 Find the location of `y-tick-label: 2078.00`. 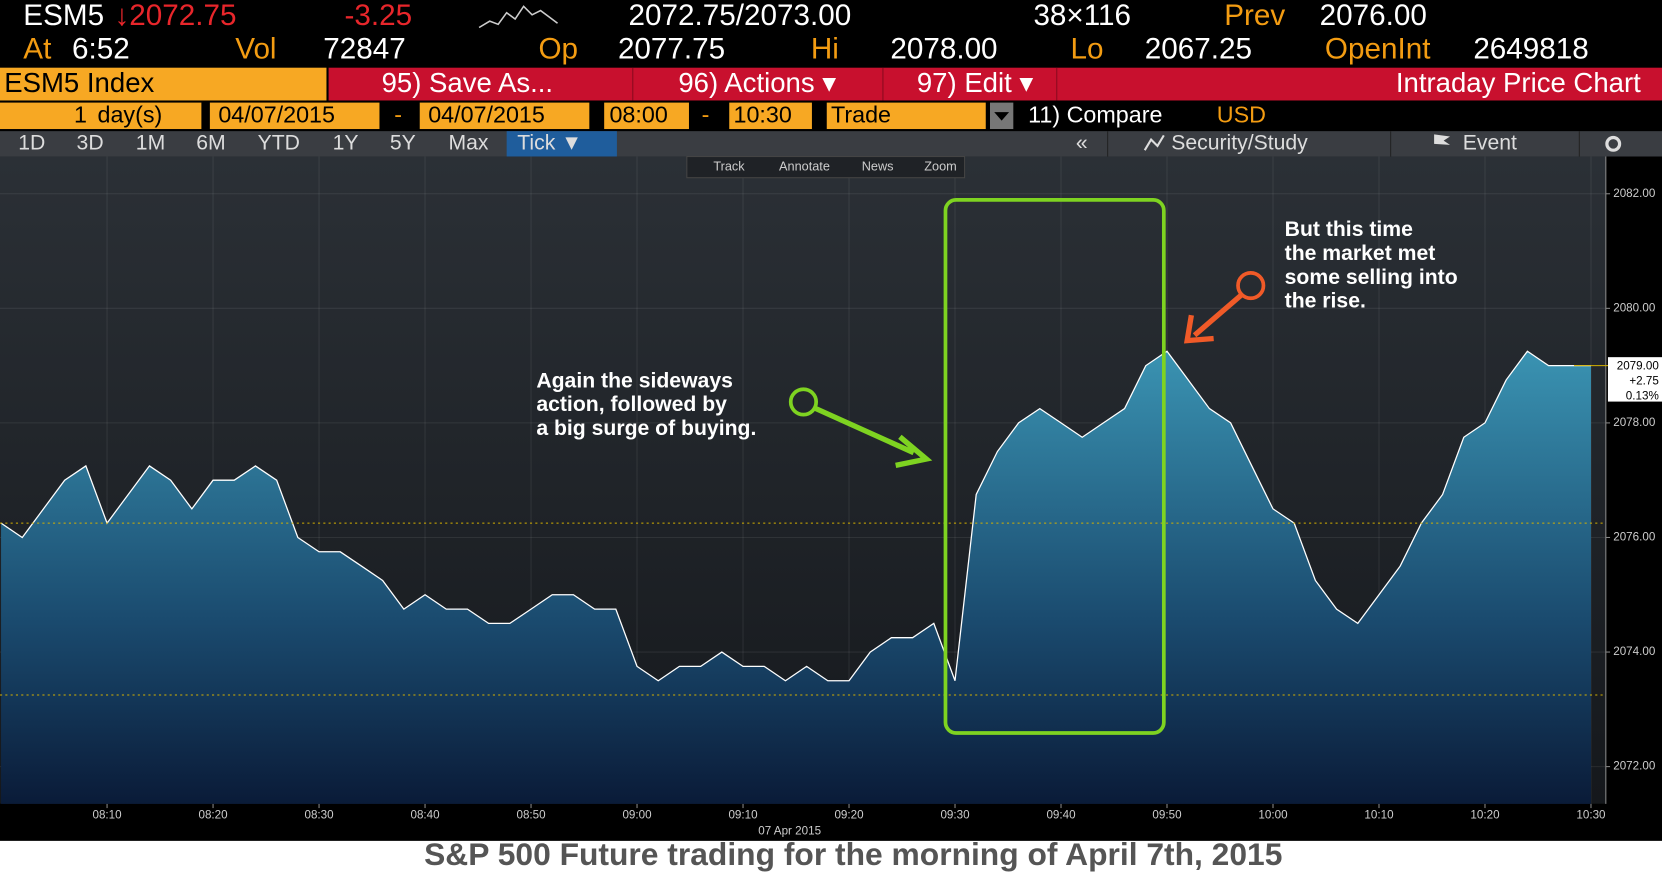

y-tick-label: 2078.00 is located at coordinates (1634, 422).